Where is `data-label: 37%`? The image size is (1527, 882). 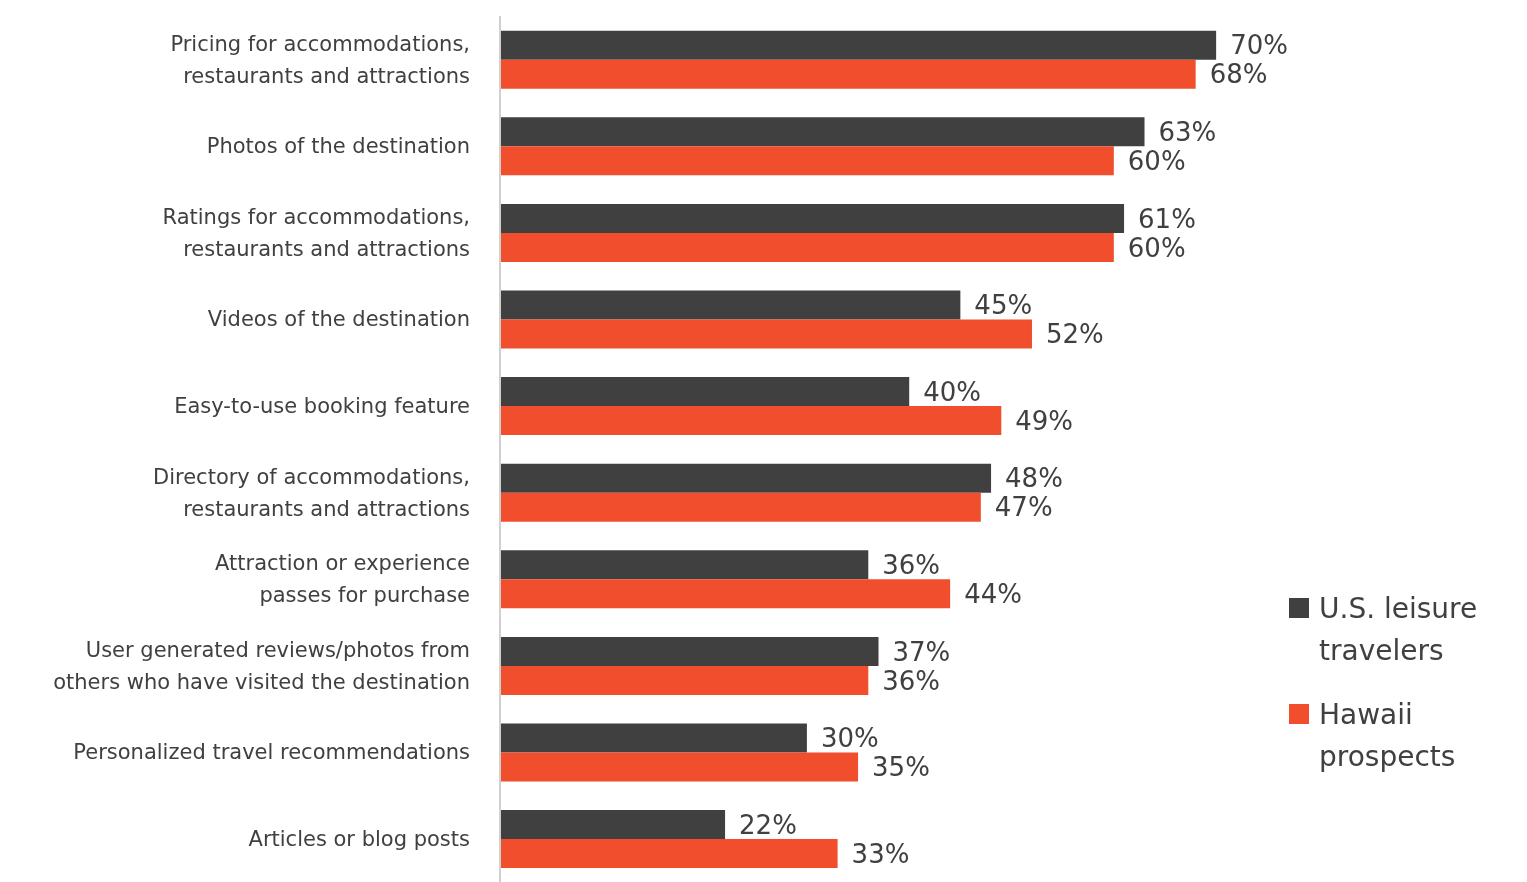 data-label: 37% is located at coordinates (921, 651).